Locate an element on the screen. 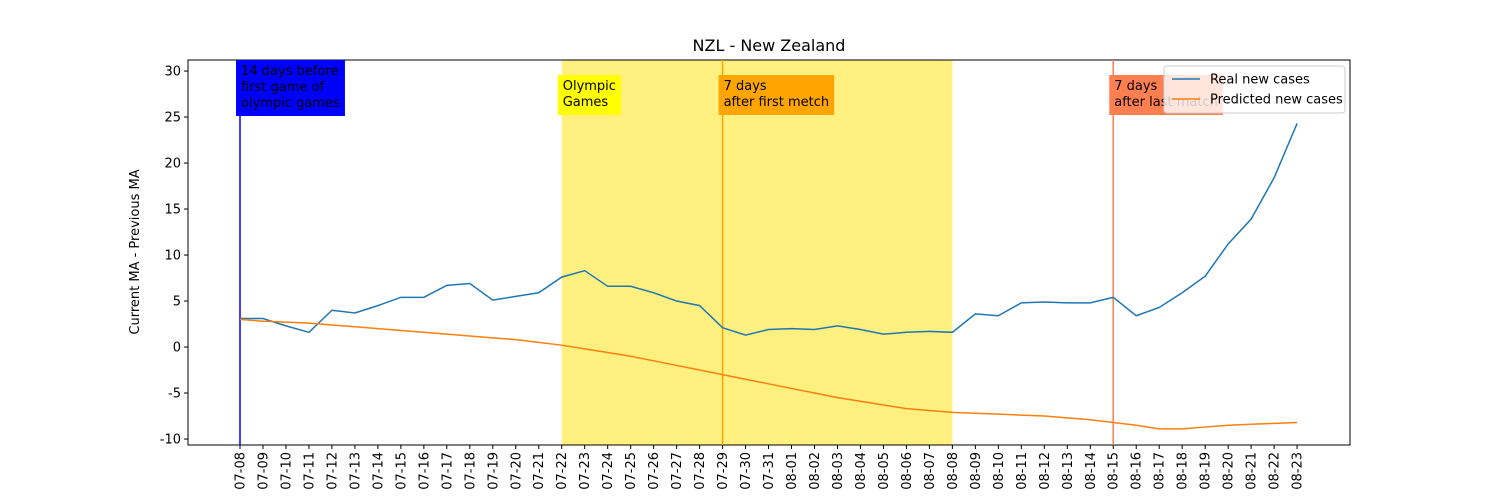  x-tick-label: 08-17 is located at coordinates (1160, 471).